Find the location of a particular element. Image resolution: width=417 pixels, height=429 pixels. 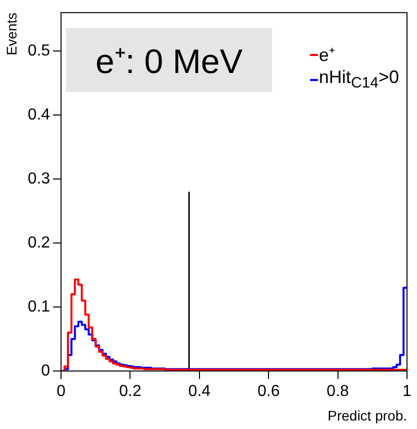

y-axis-title: Events is located at coordinates (11, 34).